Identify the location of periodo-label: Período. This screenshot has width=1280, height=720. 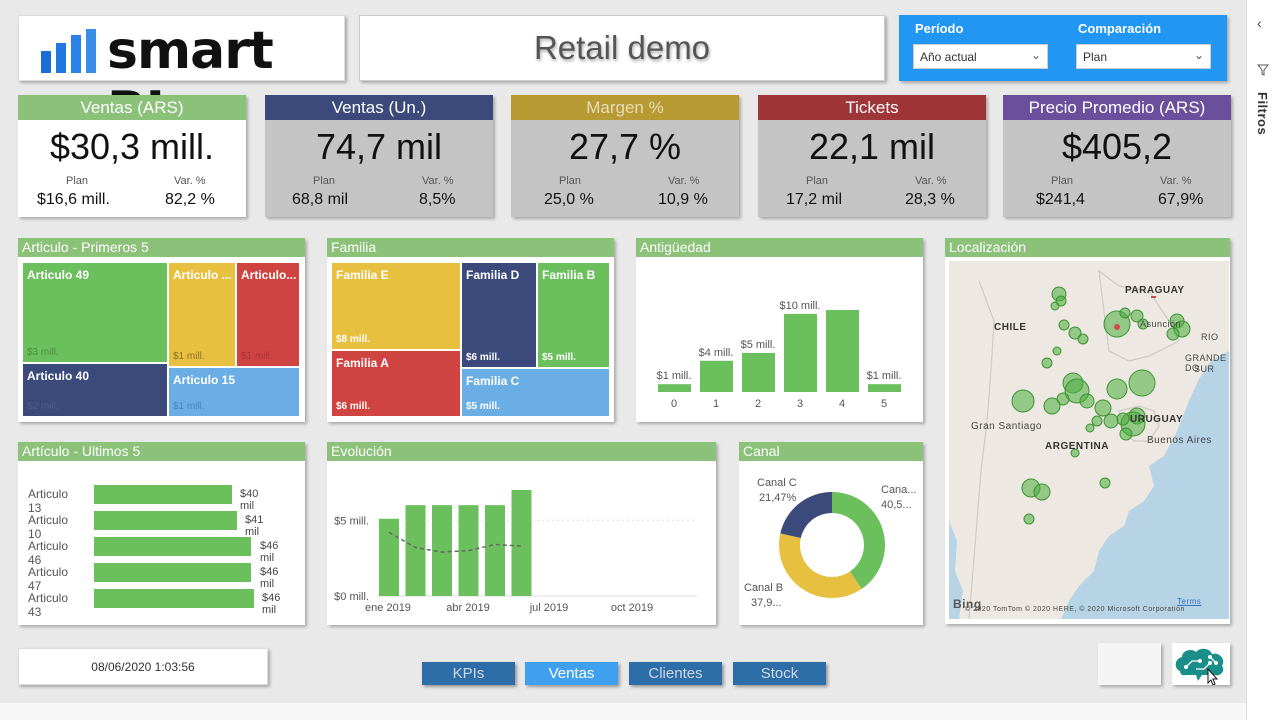
(939, 28).